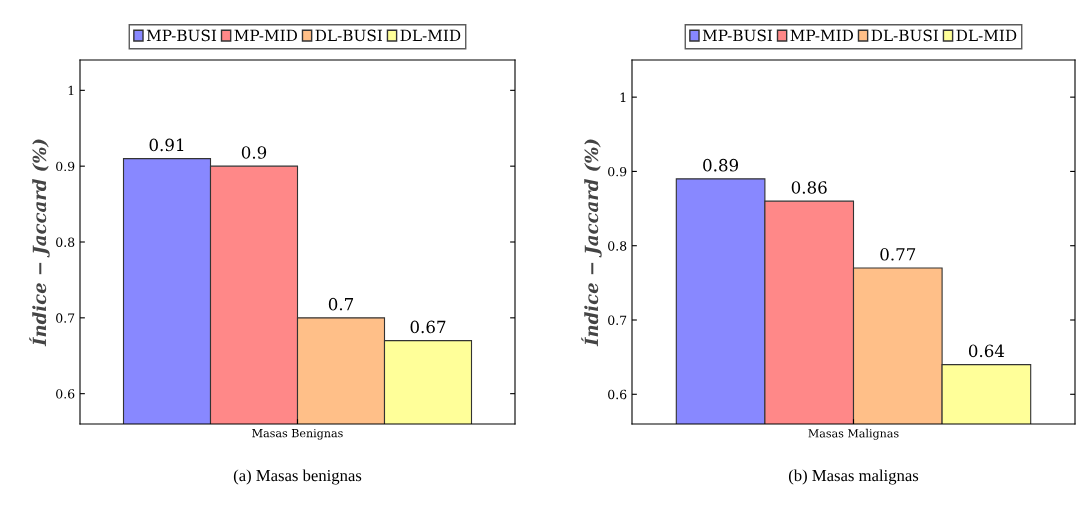  What do you see at coordinates (721, 165) in the screenshot?
I see `data-label: 0.89` at bounding box center [721, 165].